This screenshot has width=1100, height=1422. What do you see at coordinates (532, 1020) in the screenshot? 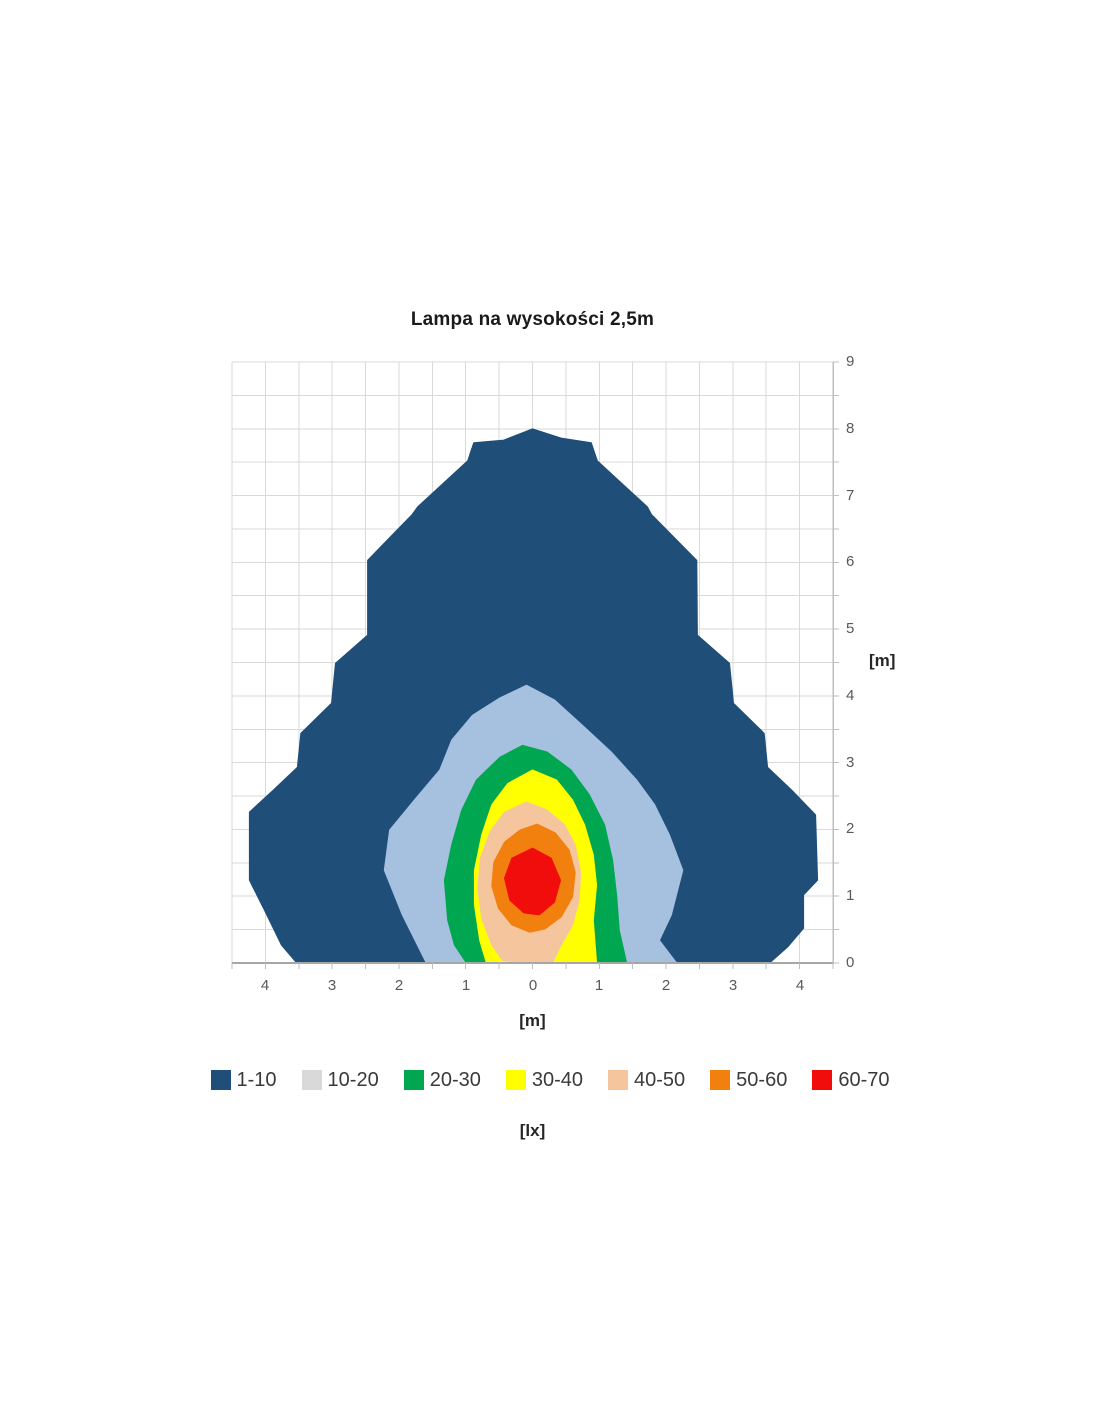
I see `x-axis-unit-label: [m]` at bounding box center [532, 1020].